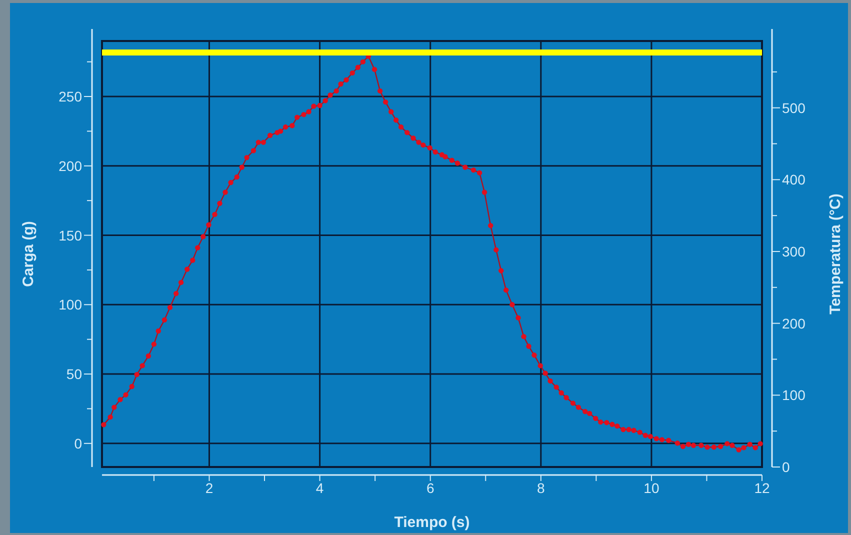 The width and height of the screenshot is (851, 535). Describe the element at coordinates (835, 254) in the screenshot. I see `y2-axis-title: Temperatura (°C)` at that location.